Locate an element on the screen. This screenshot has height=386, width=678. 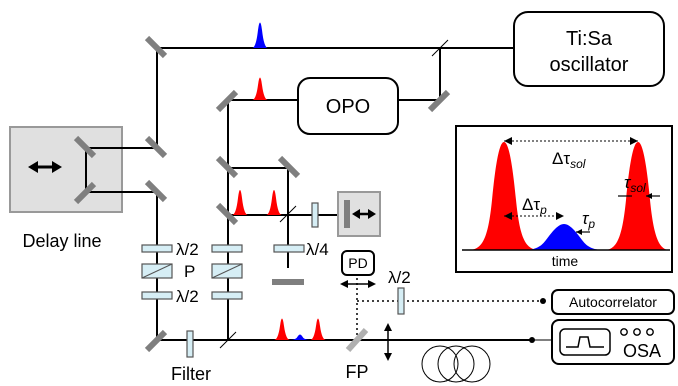
inset-tau-sol: τsol is located at coordinates (635, 184).